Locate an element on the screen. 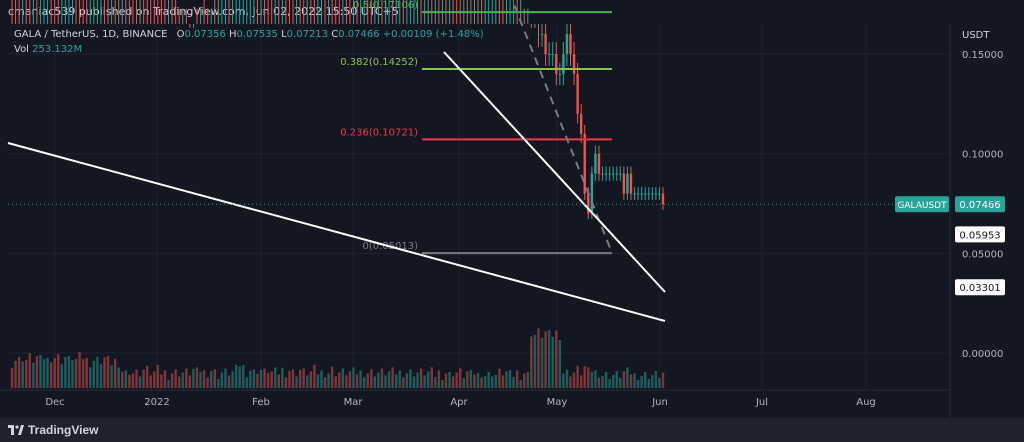 The image size is (1024, 442). time-tick-label: Mar is located at coordinates (354, 402).